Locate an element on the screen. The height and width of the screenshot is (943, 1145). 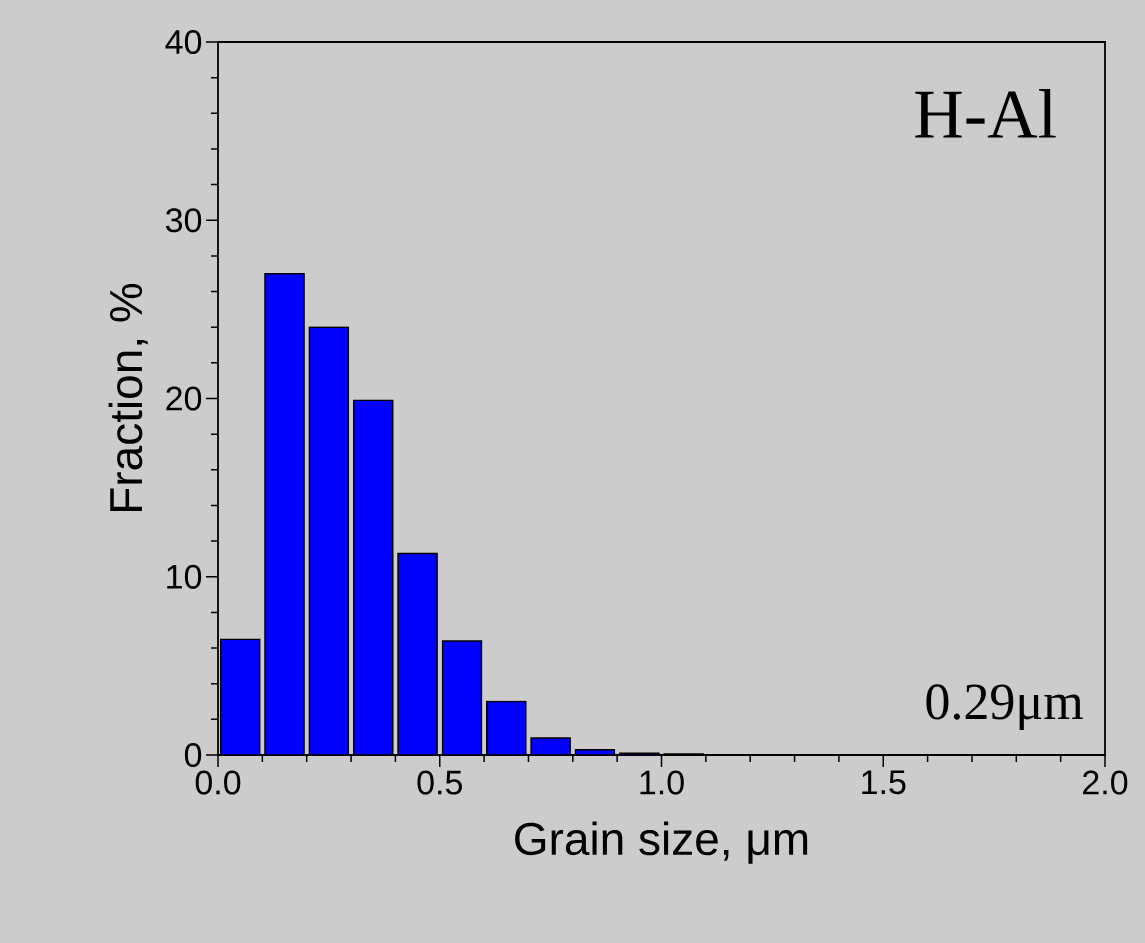
x-tick-label: 2.0 is located at coordinates (1105, 782).